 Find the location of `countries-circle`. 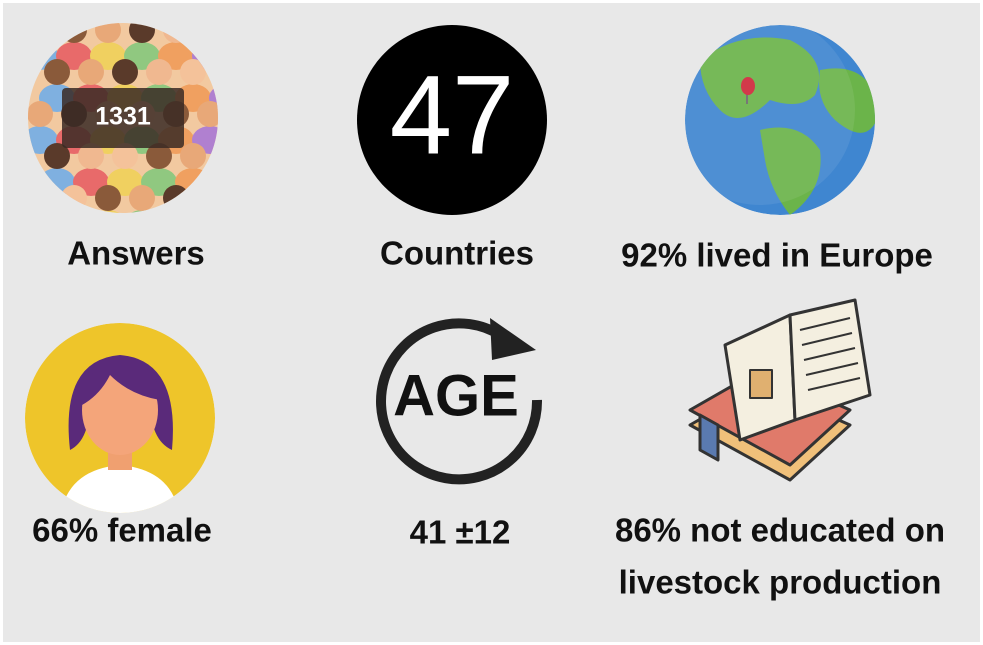

countries-circle is located at coordinates (452, 120).